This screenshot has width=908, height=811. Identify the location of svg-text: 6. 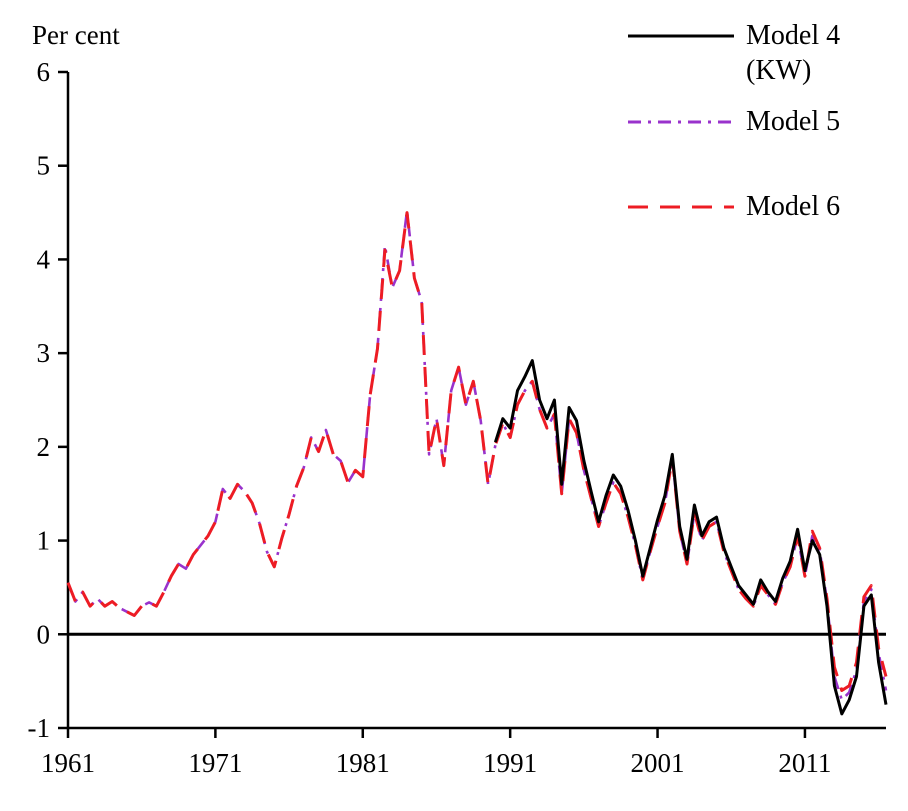
(44, 72).